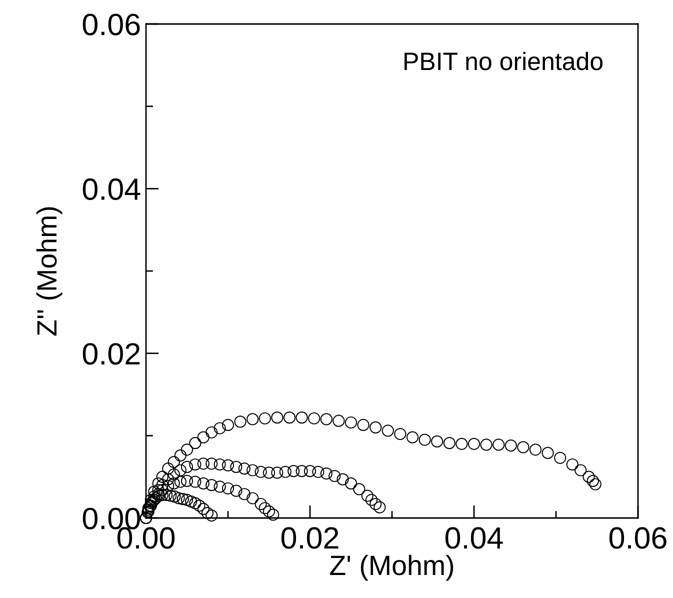 Image resolution: width=673 pixels, height=598 pixels. I want to click on y-tick-label: 0.04, so click(111, 189).